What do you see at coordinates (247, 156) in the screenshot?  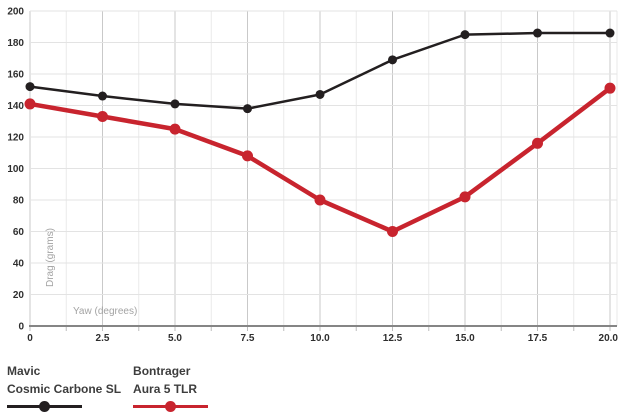 I see `data-point-bontrager-7.5` at bounding box center [247, 156].